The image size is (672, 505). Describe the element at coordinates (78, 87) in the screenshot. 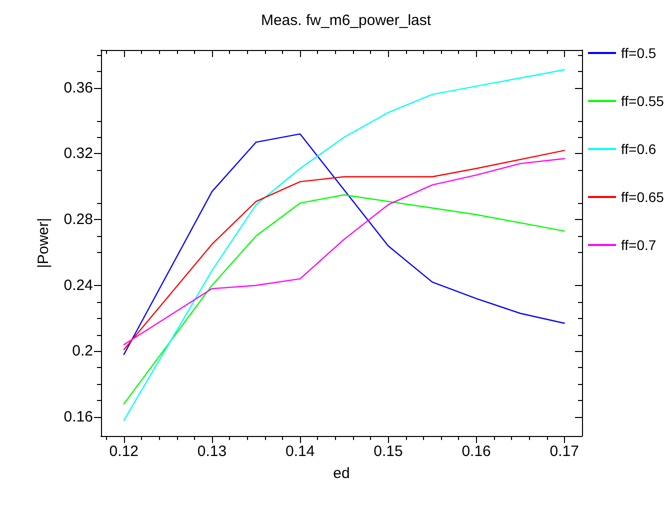

I see `y-tick-label: 0.36` at that location.